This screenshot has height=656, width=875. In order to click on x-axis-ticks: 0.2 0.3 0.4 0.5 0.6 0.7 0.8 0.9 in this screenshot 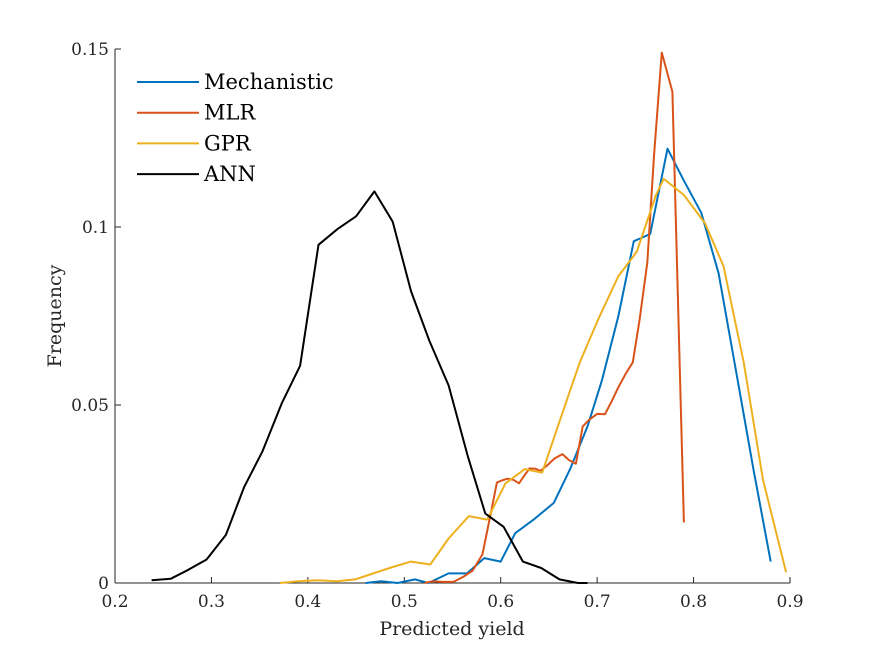, I will do `click(452, 594)`.